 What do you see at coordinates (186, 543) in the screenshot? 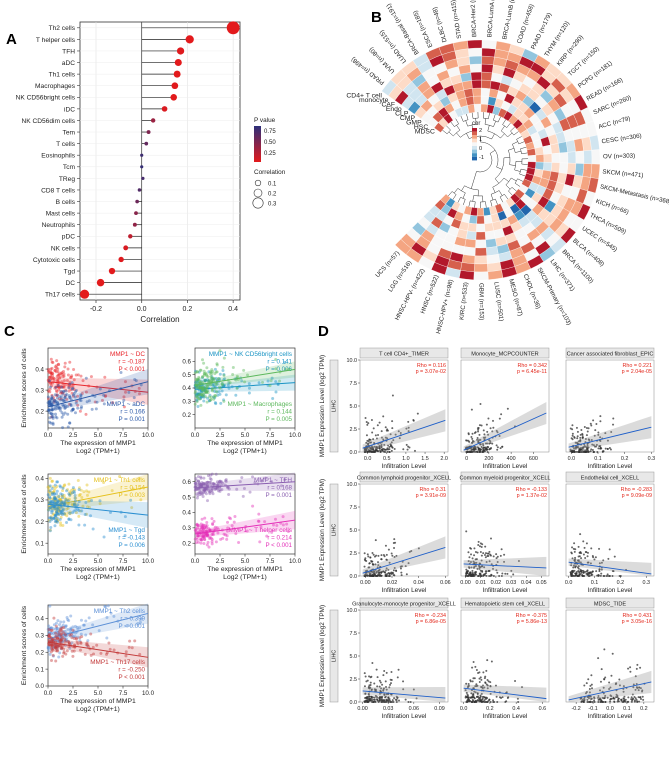
I see `y-tick-label: 0.2` at bounding box center [186, 543].